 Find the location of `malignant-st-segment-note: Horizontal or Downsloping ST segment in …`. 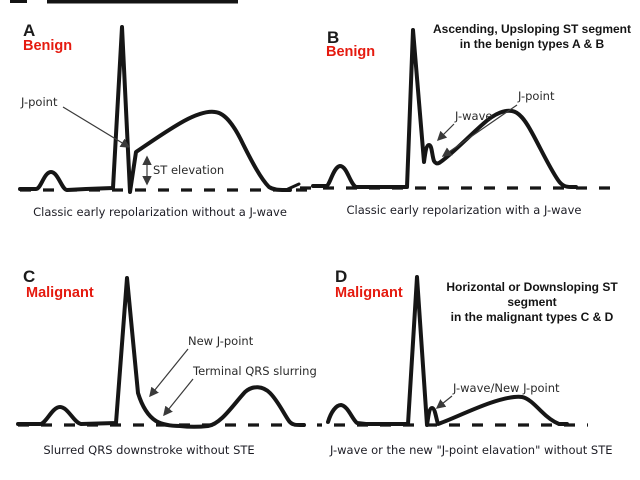

malignant-st-segment-note: Horizontal or Downsloping ST segment in … is located at coordinates (532, 302).